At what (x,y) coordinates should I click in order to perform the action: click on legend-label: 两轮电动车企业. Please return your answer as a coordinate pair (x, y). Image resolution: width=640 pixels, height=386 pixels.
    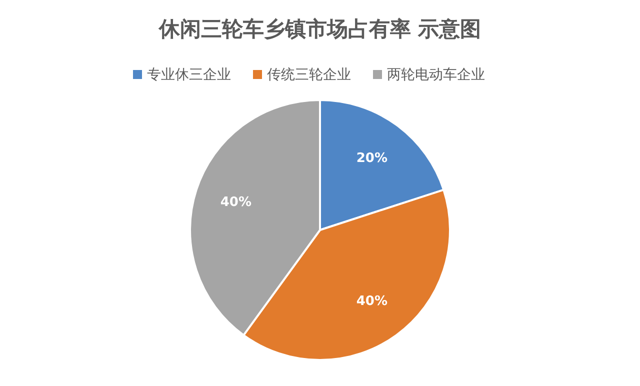
    Looking at the image, I should click on (436, 74).